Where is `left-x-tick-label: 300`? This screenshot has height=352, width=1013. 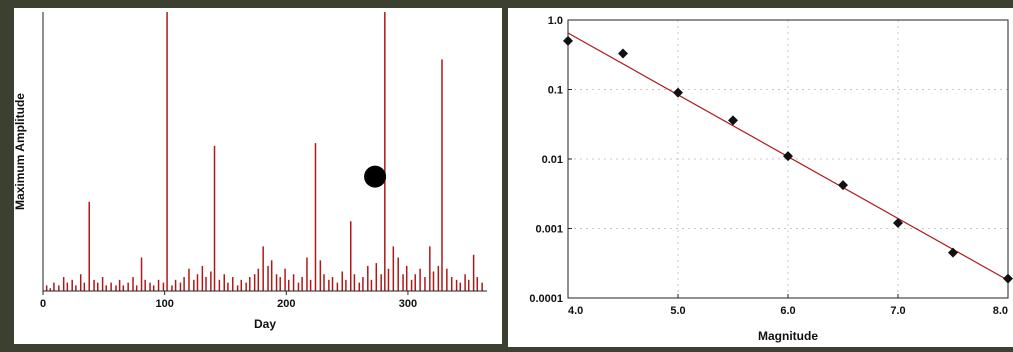
left-x-tick-label: 300 is located at coordinates (408, 304).